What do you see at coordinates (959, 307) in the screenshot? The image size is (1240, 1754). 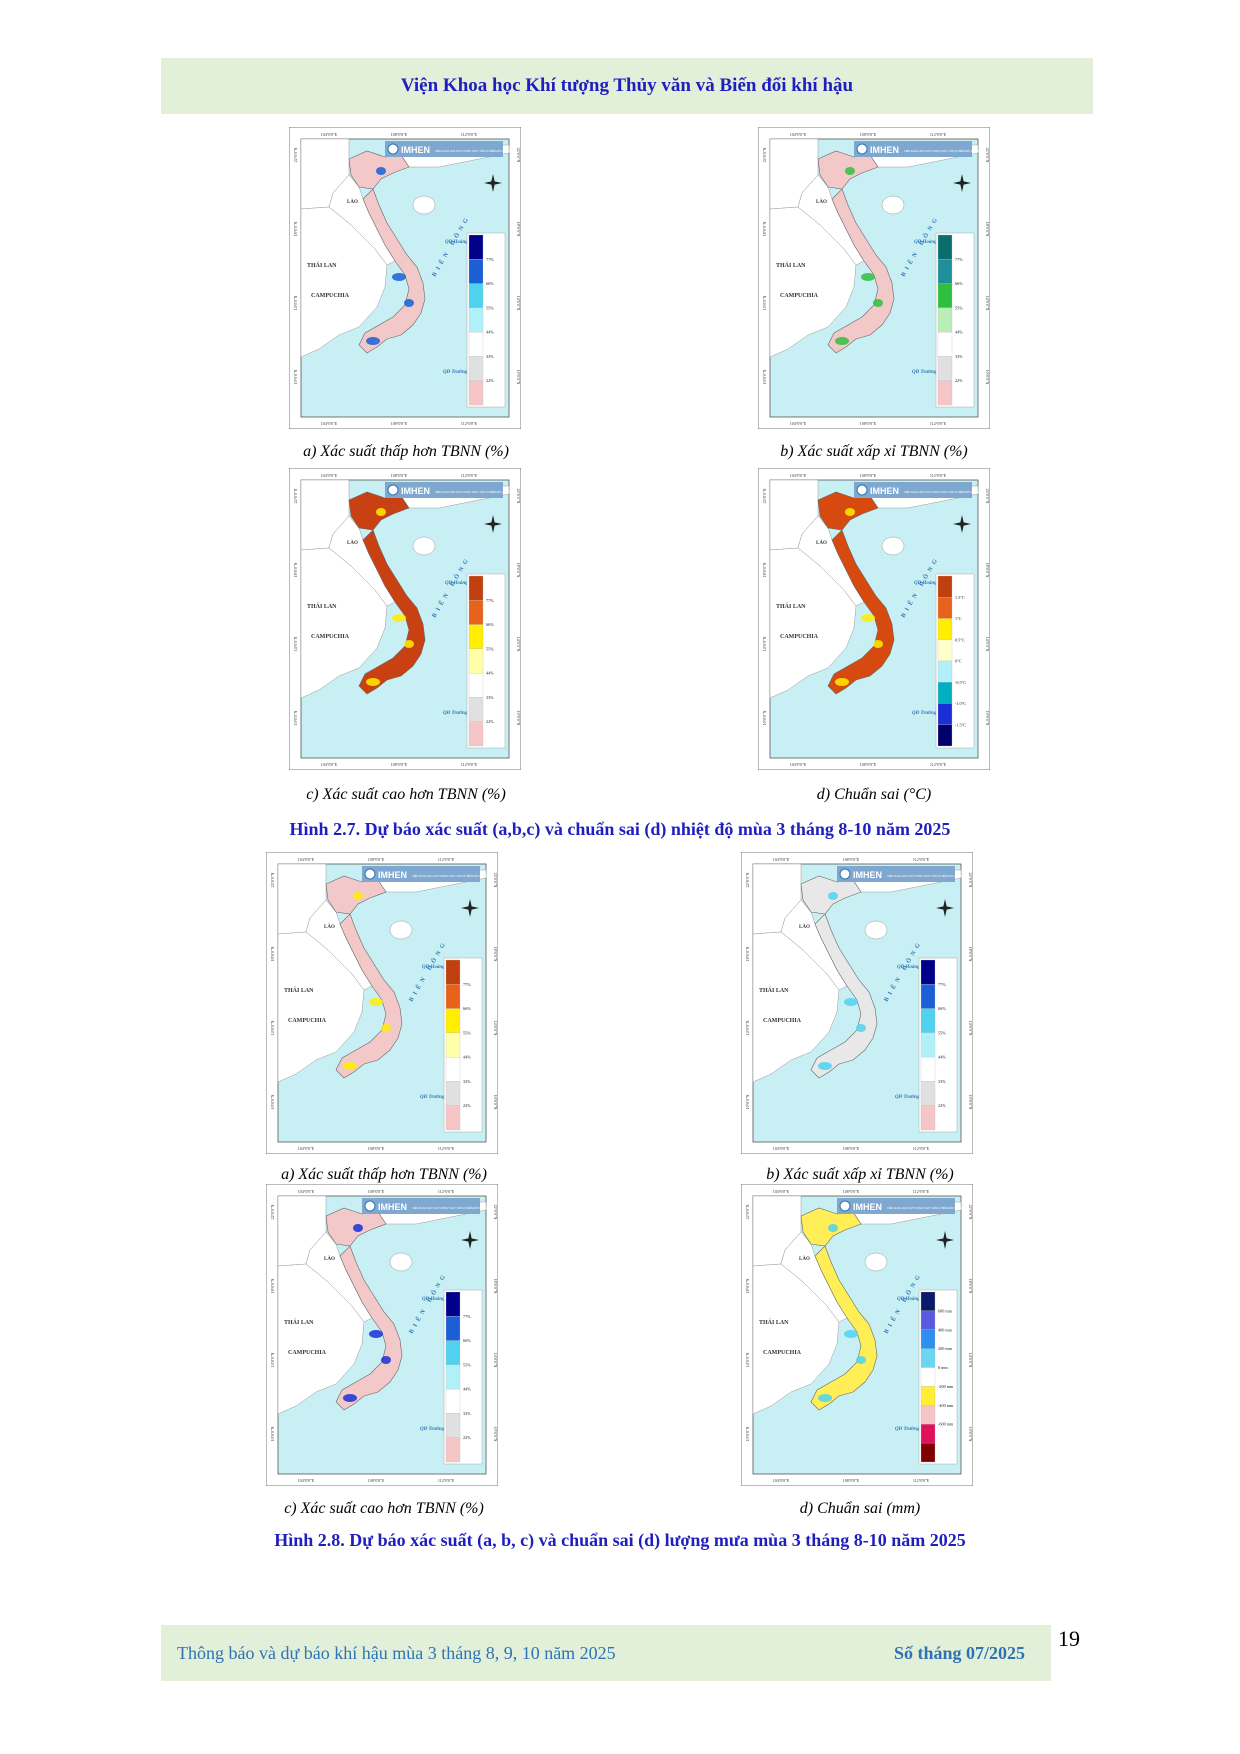 I see `legend-label: 55%` at bounding box center [959, 307].